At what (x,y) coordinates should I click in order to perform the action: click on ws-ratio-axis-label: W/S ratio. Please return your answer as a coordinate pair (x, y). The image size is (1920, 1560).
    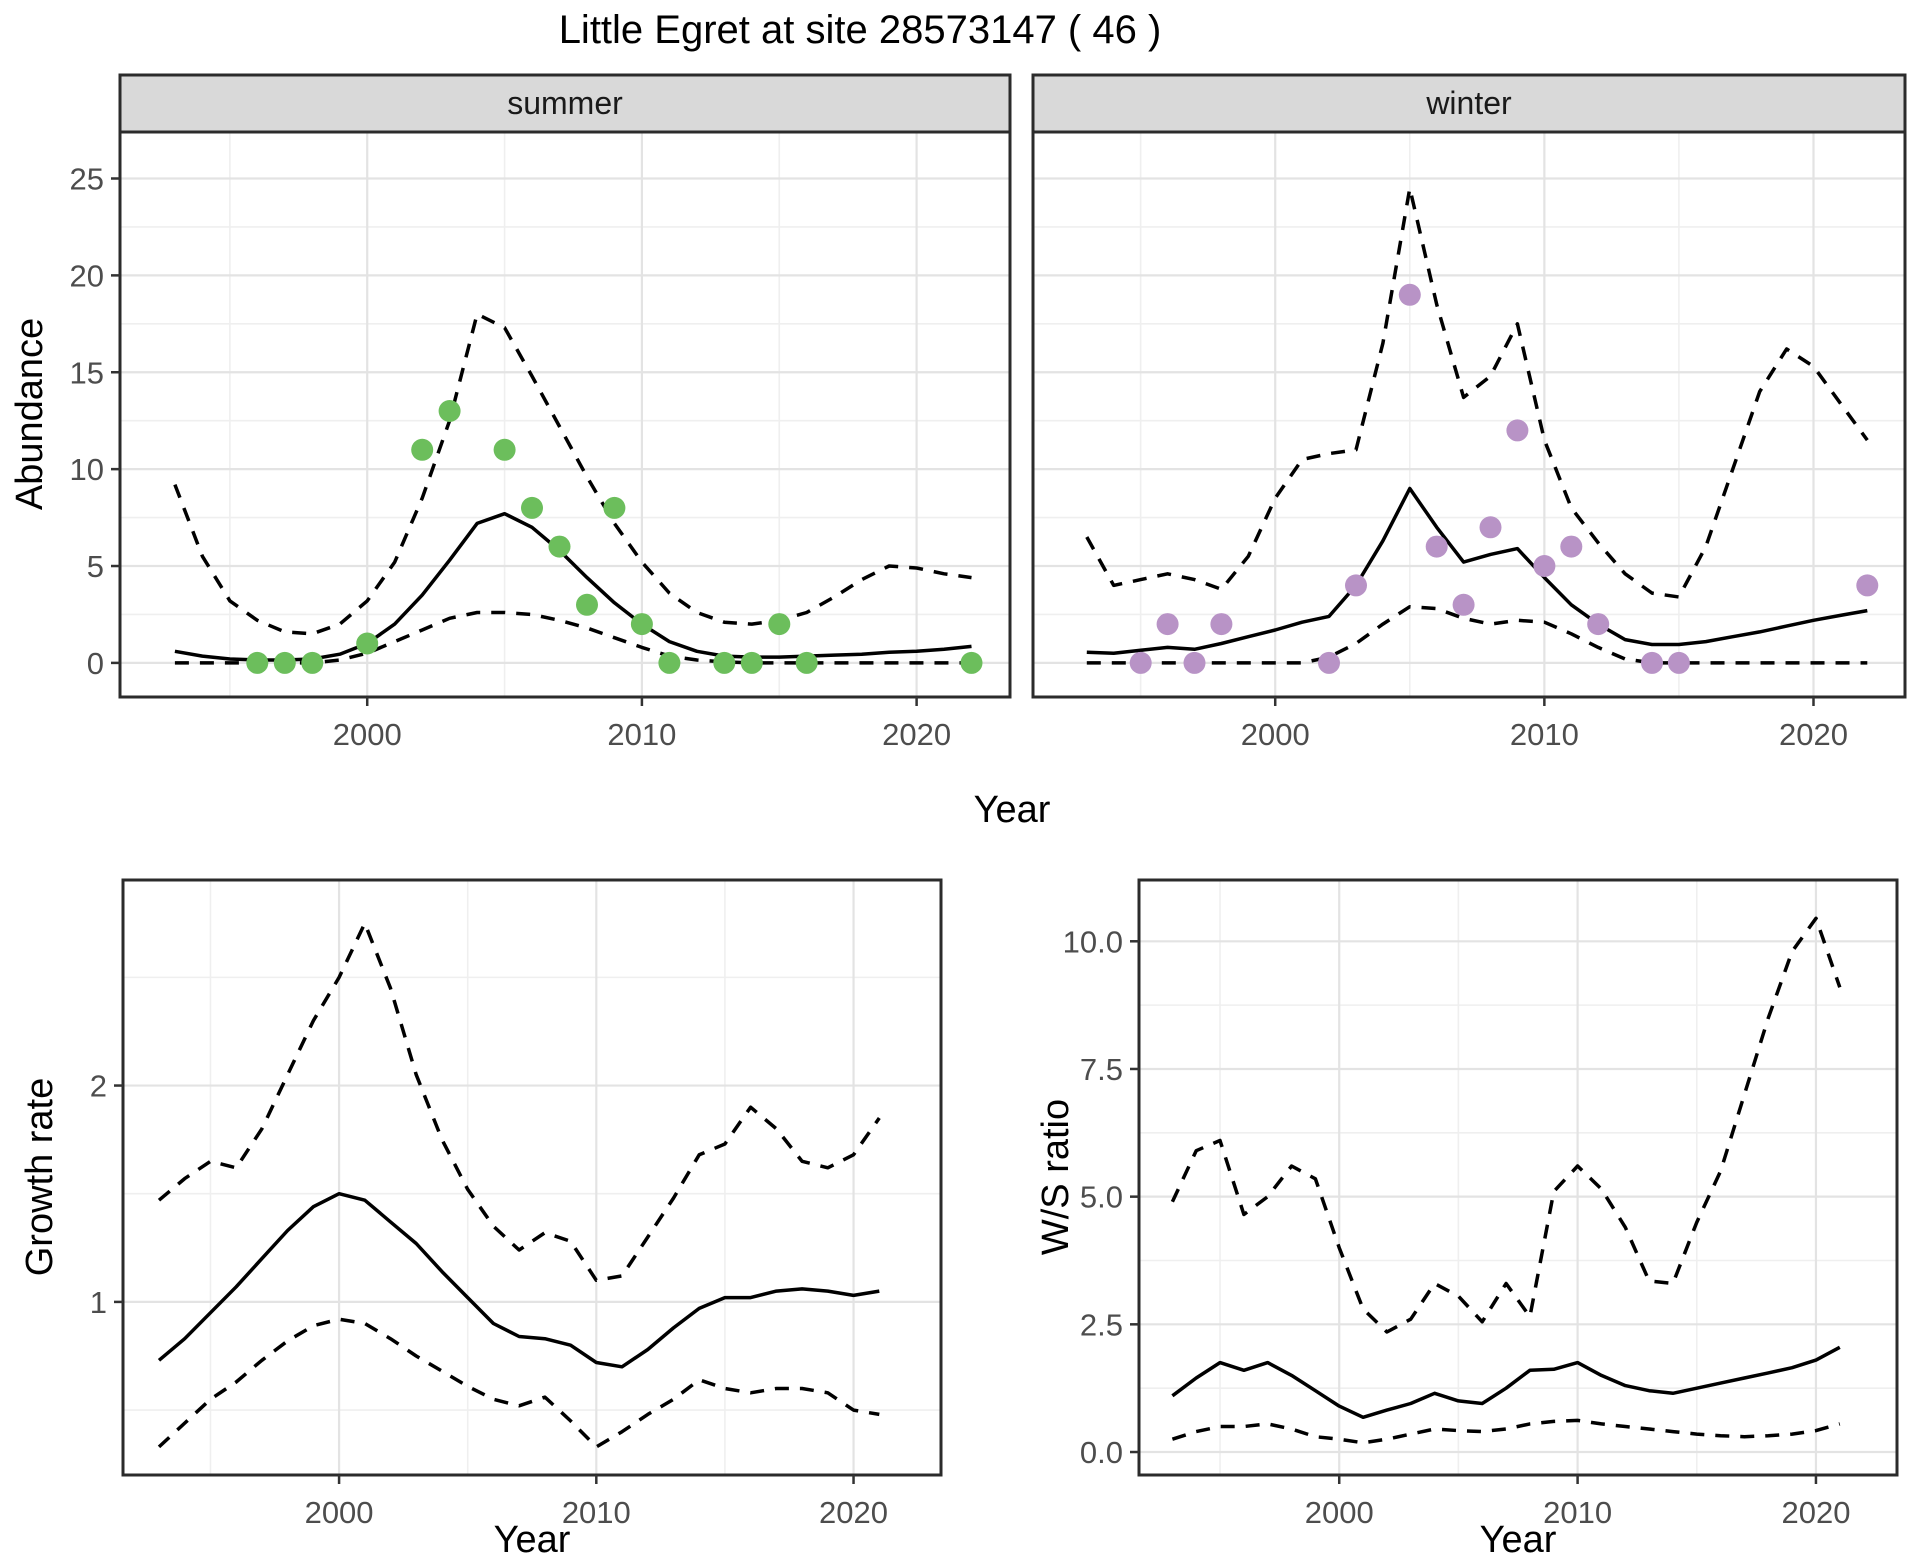
    Looking at the image, I should click on (1056, 1177).